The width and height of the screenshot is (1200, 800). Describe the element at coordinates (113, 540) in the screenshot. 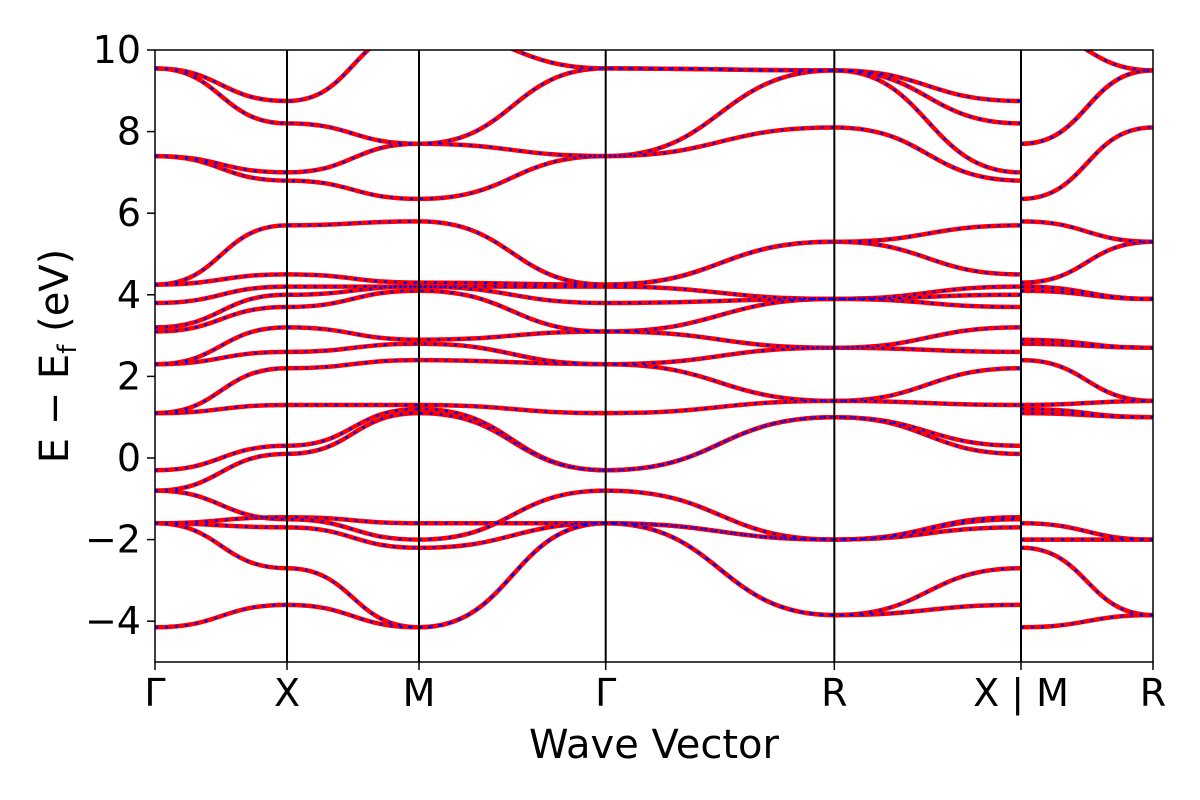

I see `y-tick-label-1: −2` at that location.